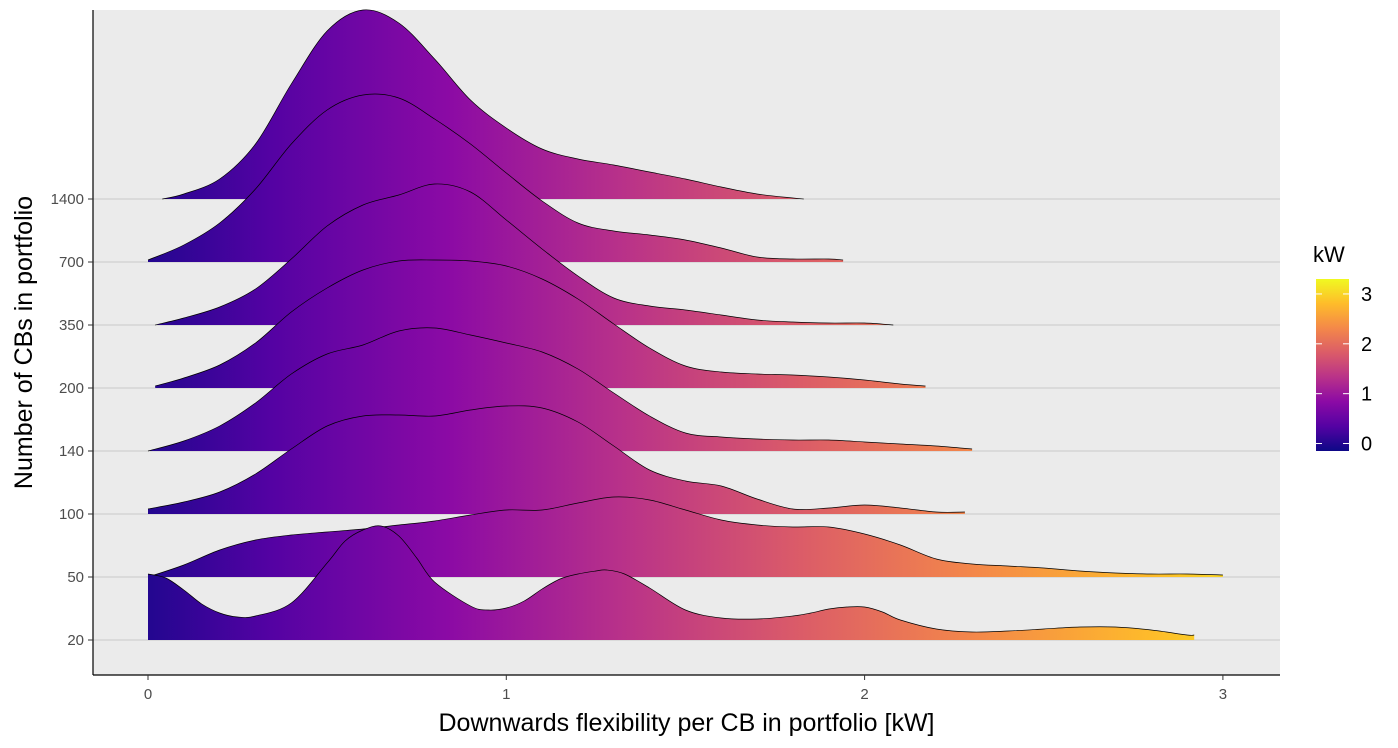  What do you see at coordinates (1366, 345) in the screenshot?
I see `colorbar-label-2: 2` at bounding box center [1366, 345].